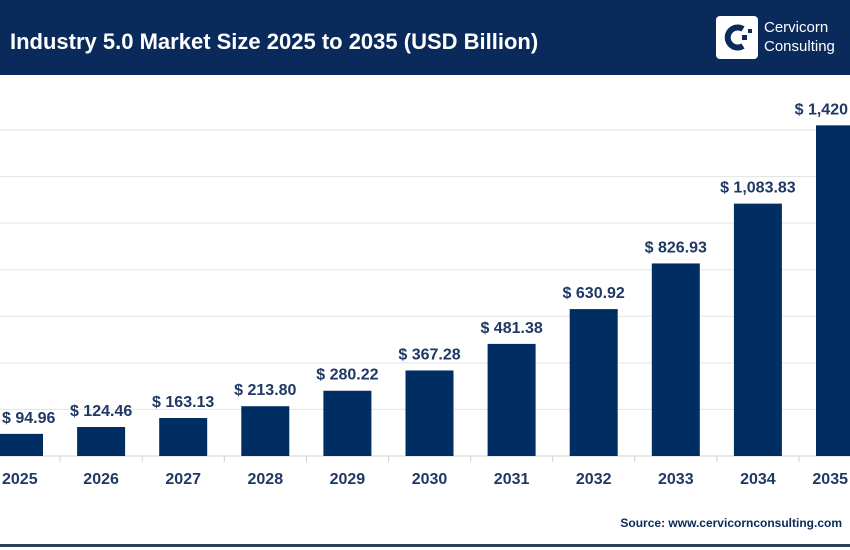  What do you see at coordinates (830, 479) in the screenshot?
I see `x-tick-label-2035: 2035` at bounding box center [830, 479].